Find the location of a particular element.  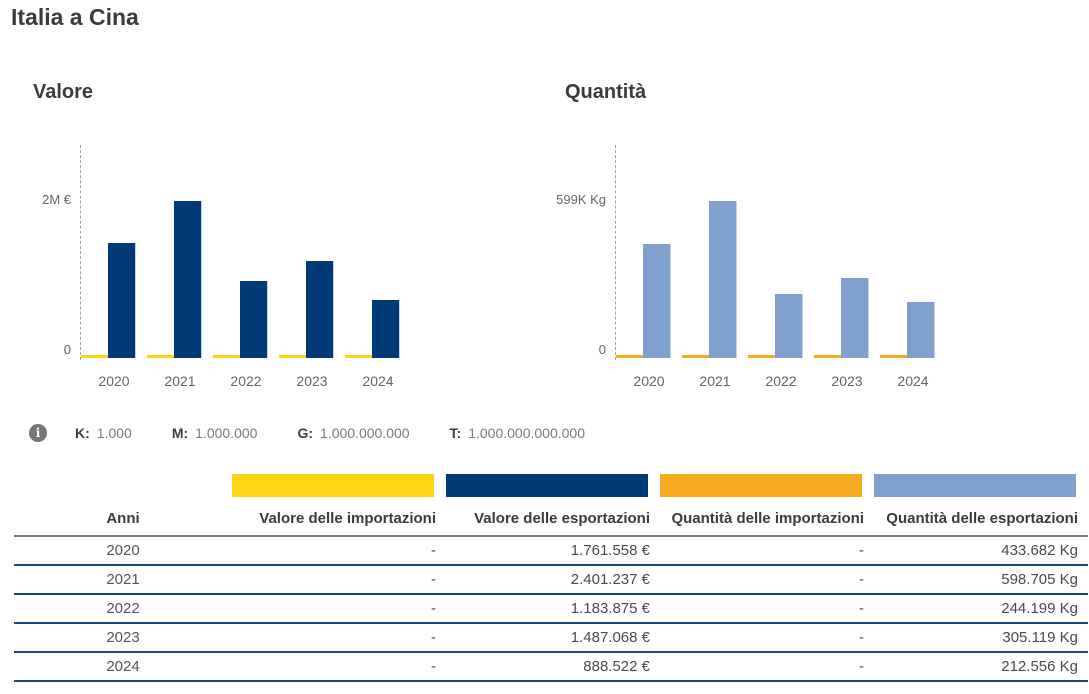

table-row: 2022 - 1.183.875 € - 244.199 Kg is located at coordinates (551, 609).